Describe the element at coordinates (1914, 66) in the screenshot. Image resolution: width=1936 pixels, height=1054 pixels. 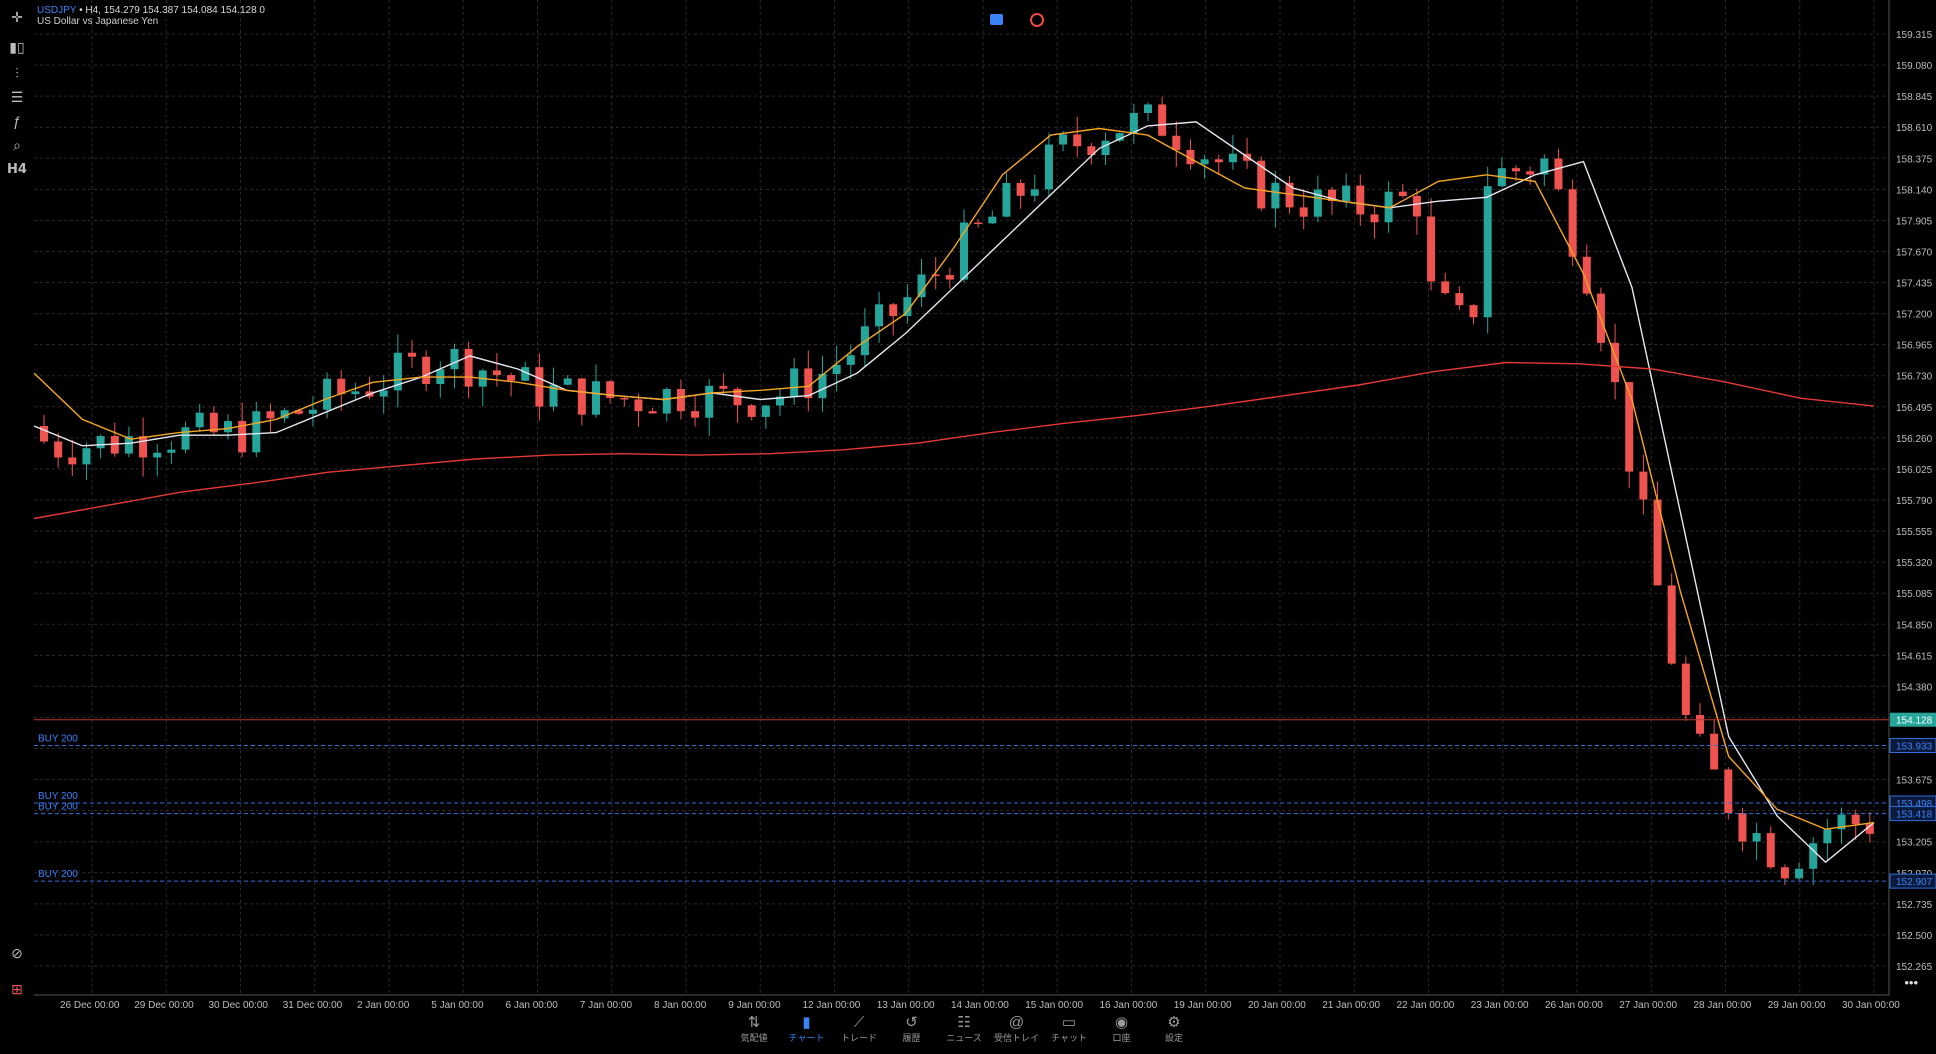
I see `price-axis-label: 159.080` at that location.